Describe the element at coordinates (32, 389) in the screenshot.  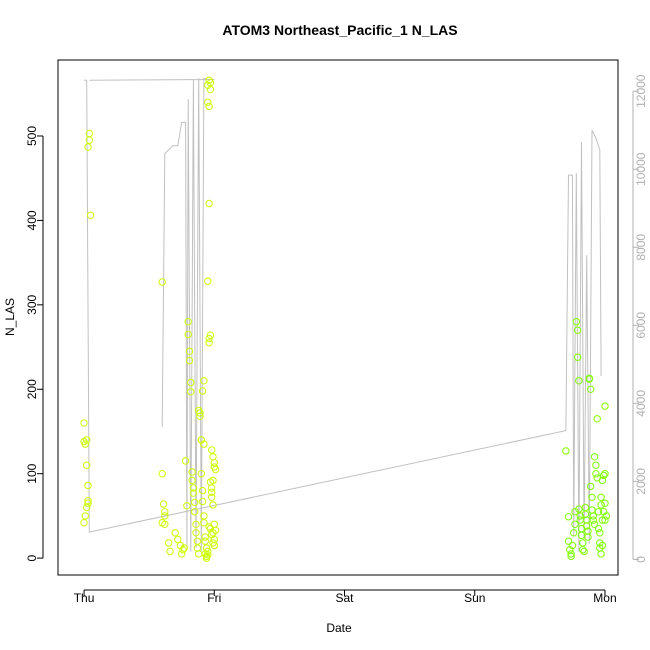
I see `left-axis-tick-label: 200` at that location.